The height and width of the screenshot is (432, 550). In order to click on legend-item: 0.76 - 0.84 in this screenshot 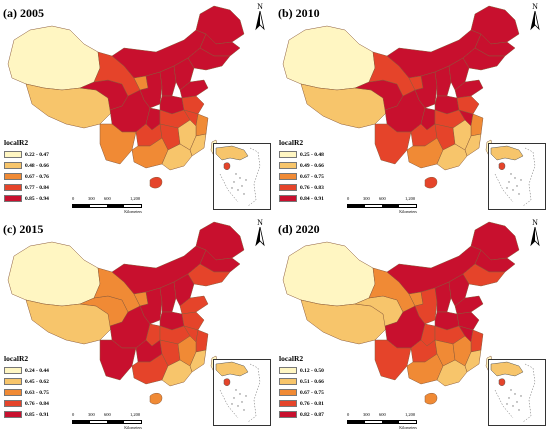, I will do `click(26, 403)`.